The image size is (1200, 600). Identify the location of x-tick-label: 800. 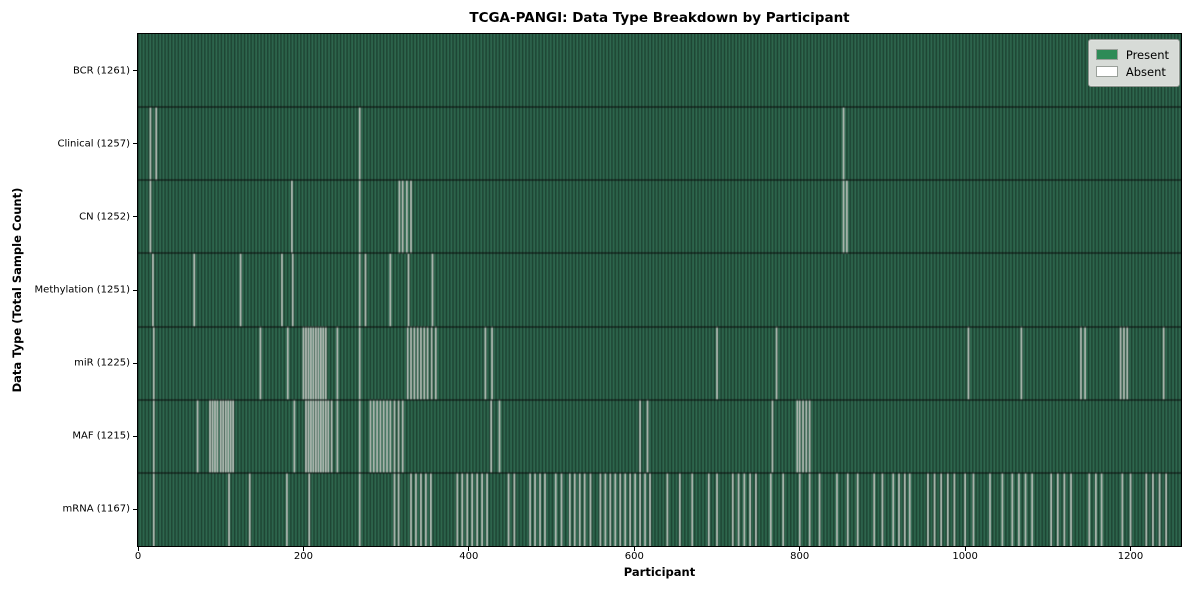
(800, 556).